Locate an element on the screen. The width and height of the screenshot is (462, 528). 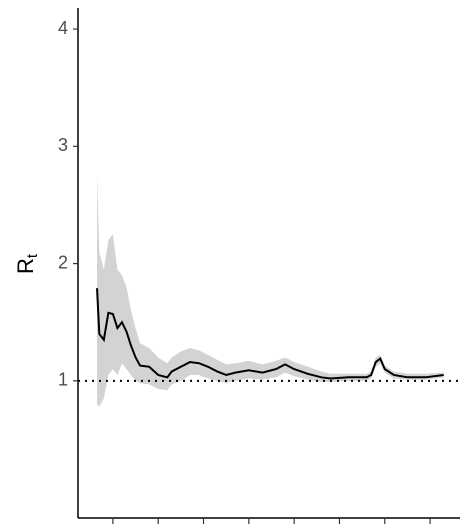
y-tick-label: 3 is located at coordinates (63, 145).